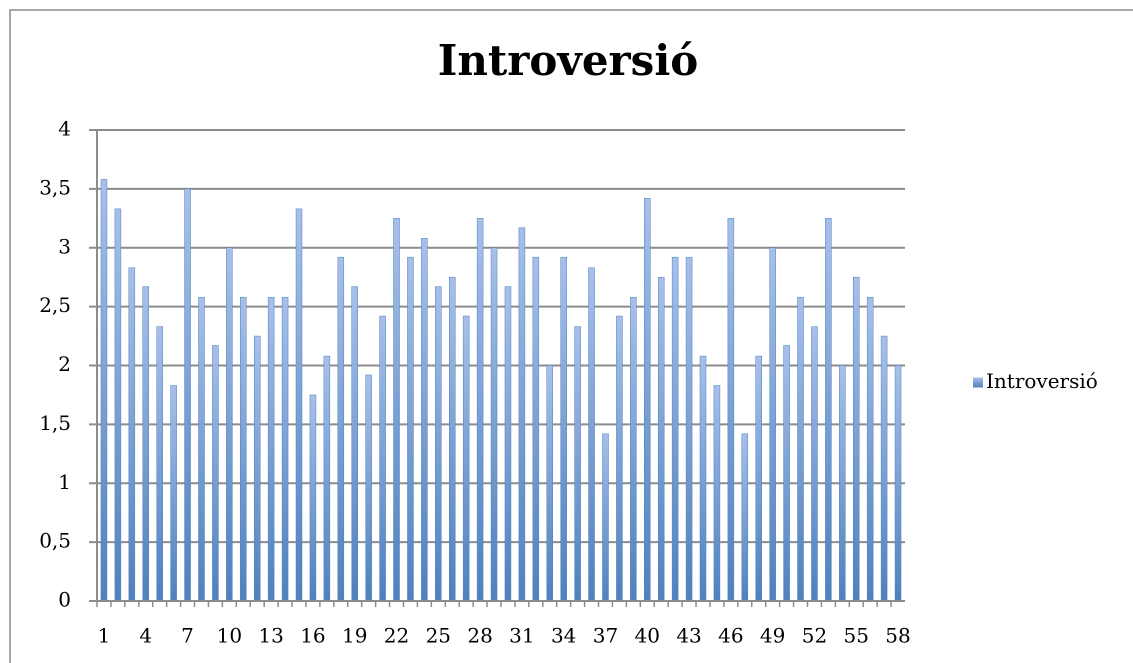 This screenshot has height=663, width=1133. What do you see at coordinates (897, 636) in the screenshot?
I see `x-tick-label: 58` at bounding box center [897, 636].